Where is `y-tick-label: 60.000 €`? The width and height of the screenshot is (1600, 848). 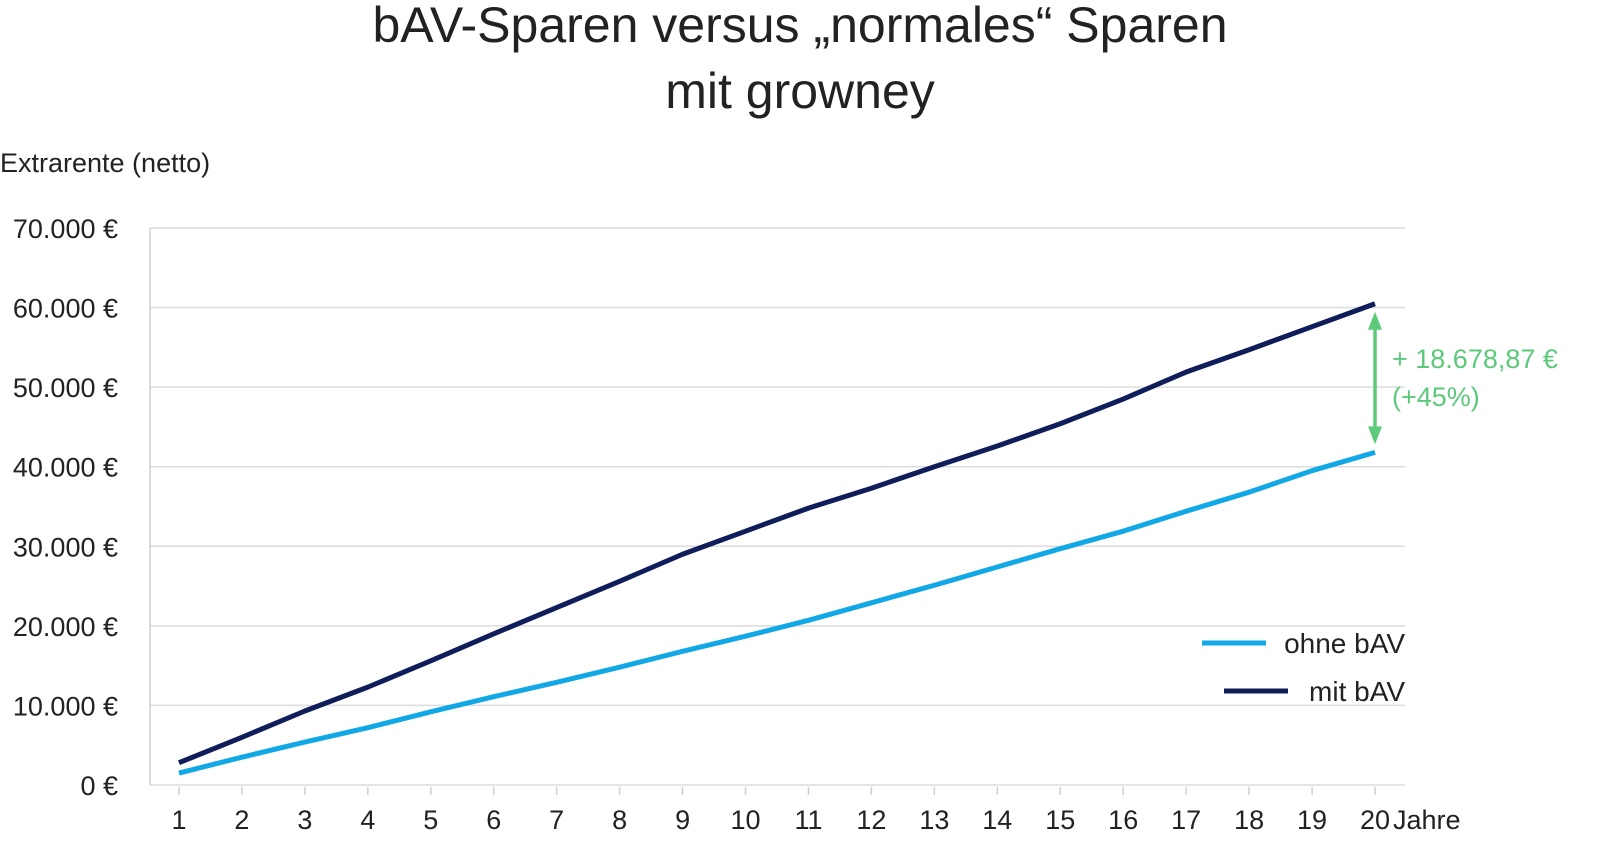 y-tick-label: 60.000 € is located at coordinates (65, 309).